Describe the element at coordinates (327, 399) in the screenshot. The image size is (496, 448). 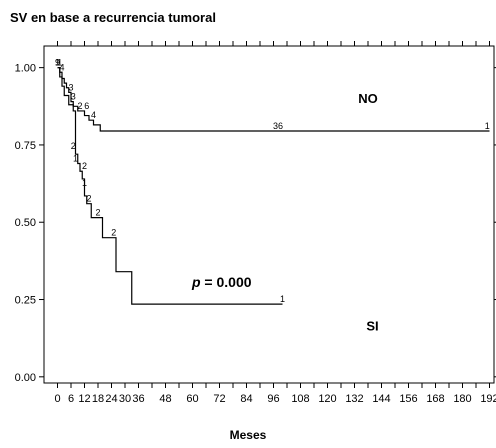
I see `x-tick-label: 120` at that location.